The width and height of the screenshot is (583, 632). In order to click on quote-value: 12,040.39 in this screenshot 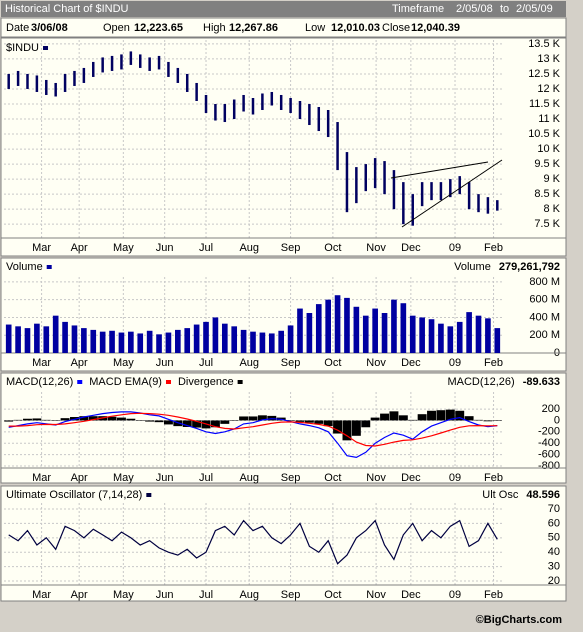, I will do `click(435, 28)`.